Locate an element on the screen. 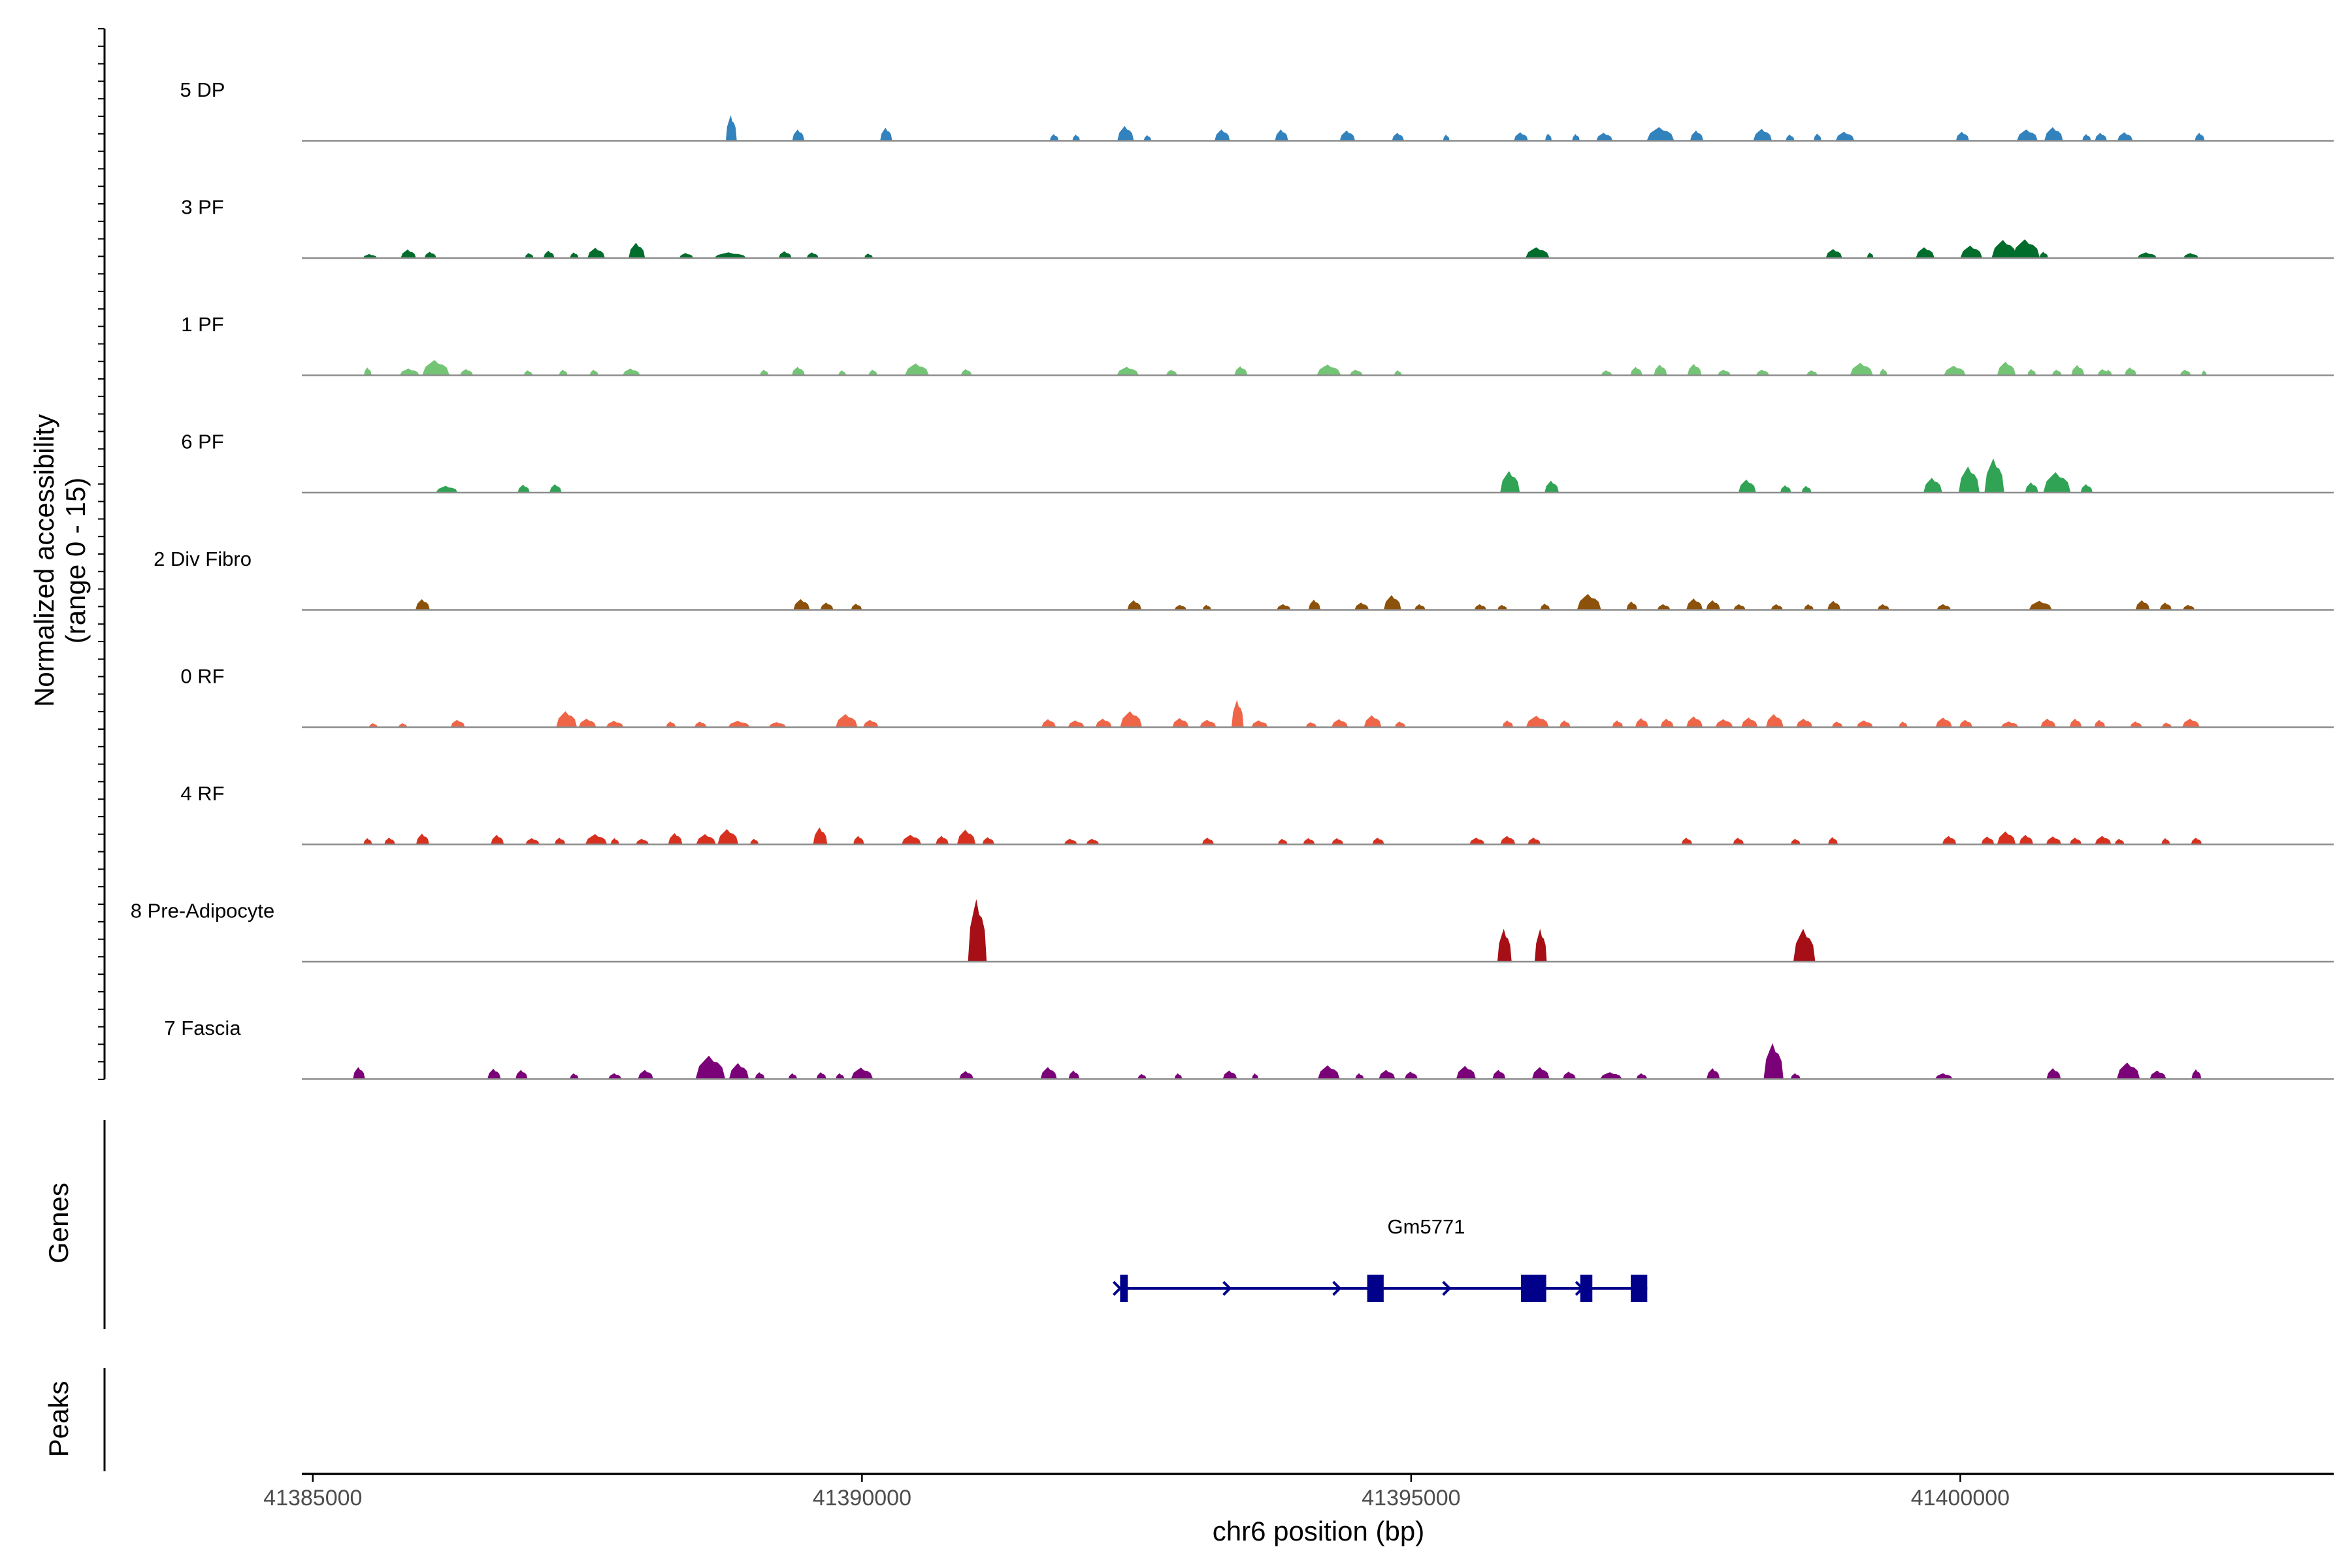  gene-track is located at coordinates (1380, 1288).